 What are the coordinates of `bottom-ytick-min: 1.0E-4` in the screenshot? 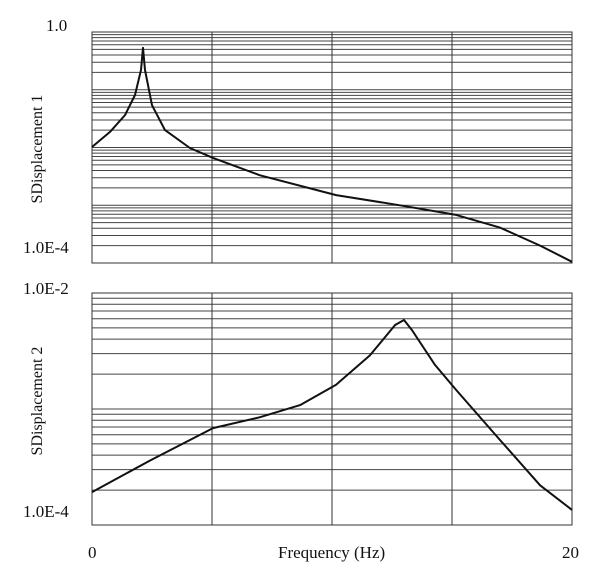 It's located at (46, 511).